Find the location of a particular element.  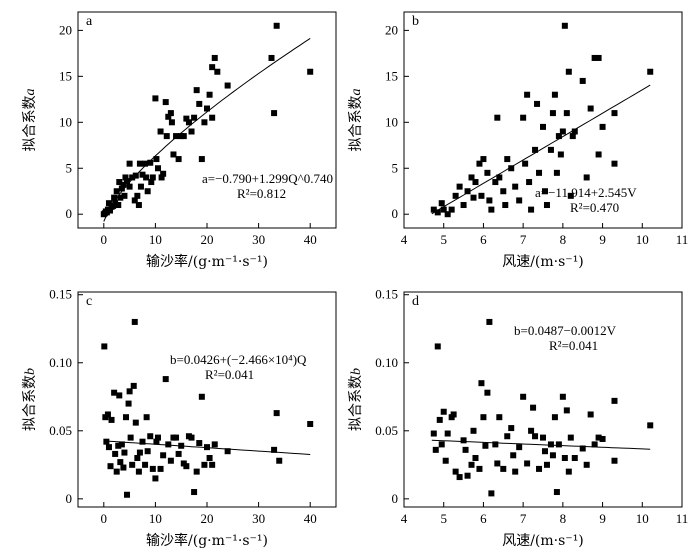

y-axis-label: 拟合系数a is located at coordinates (30, 120).